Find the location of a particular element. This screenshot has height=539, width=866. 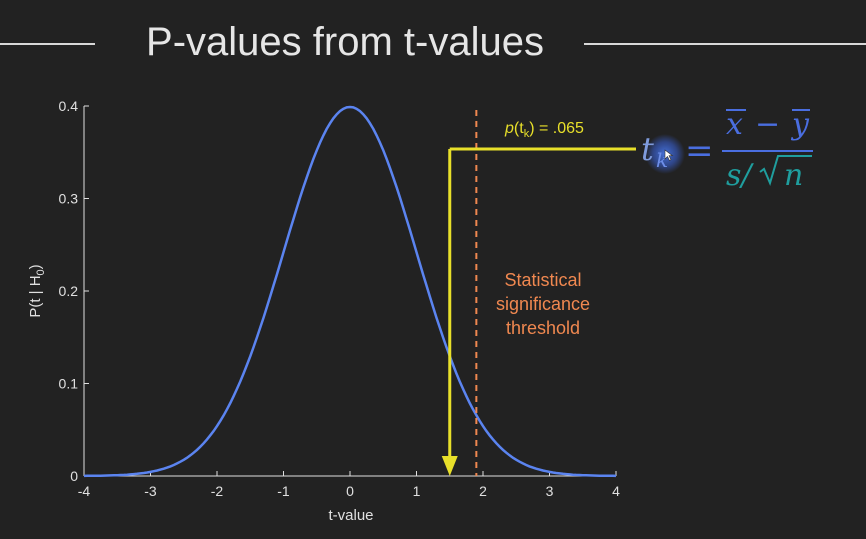

y-tick-label: 0 is located at coordinates (74, 476).